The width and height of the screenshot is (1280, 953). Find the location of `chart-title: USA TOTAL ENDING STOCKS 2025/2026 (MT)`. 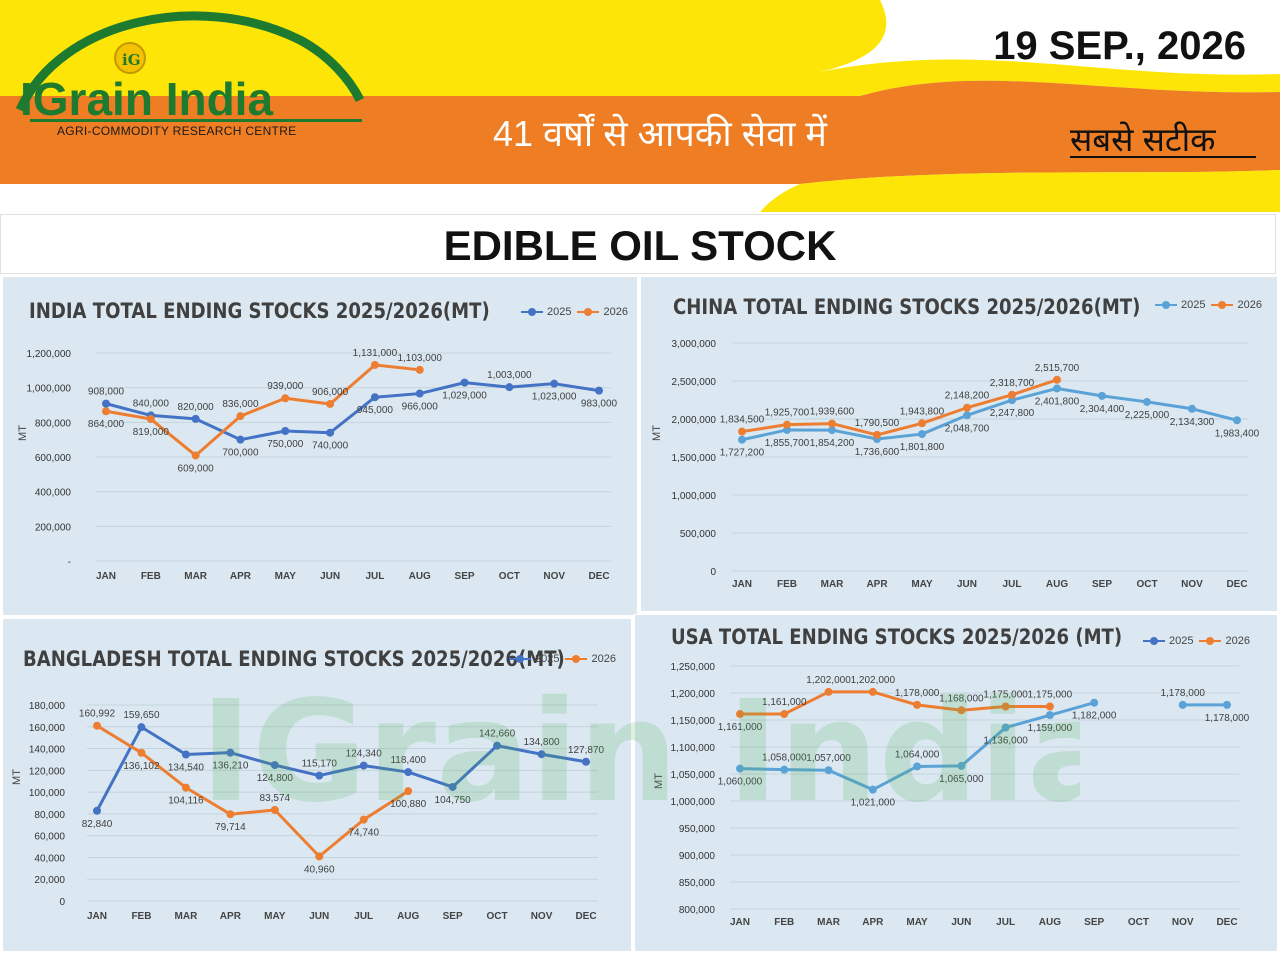

chart-title: USA TOTAL ENDING STOCKS 2025/2026 (MT) is located at coordinates (897, 637).